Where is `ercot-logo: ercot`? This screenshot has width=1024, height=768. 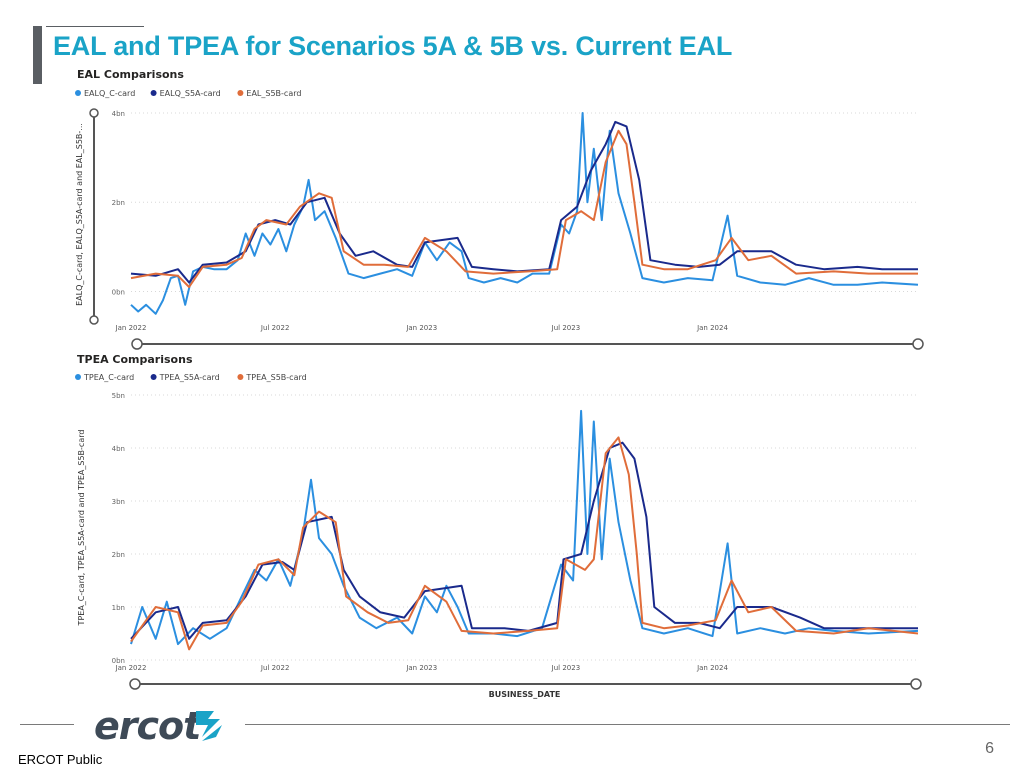 ercot-logo: ercot is located at coordinates (147, 726).